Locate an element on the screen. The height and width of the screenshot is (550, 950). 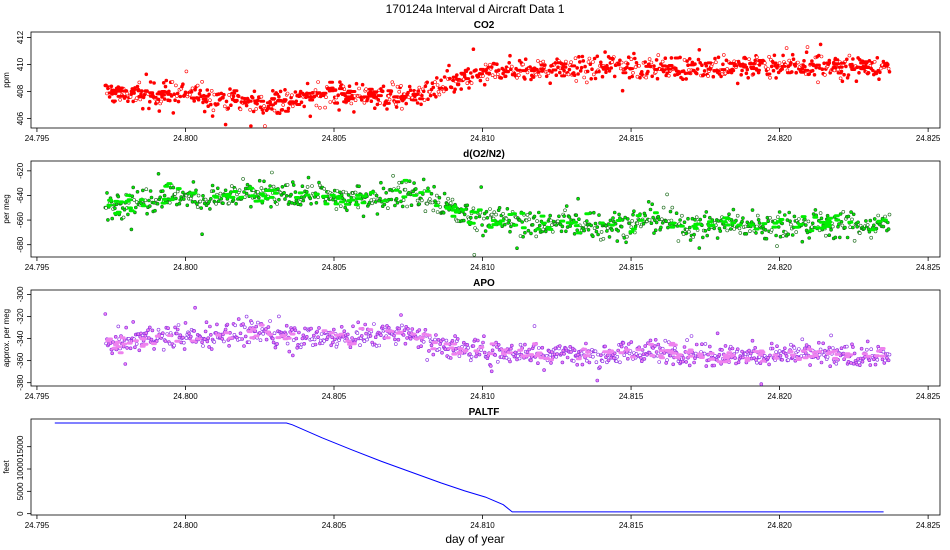
paltf-x-tick-label: 24.800 is located at coordinates (185, 525).